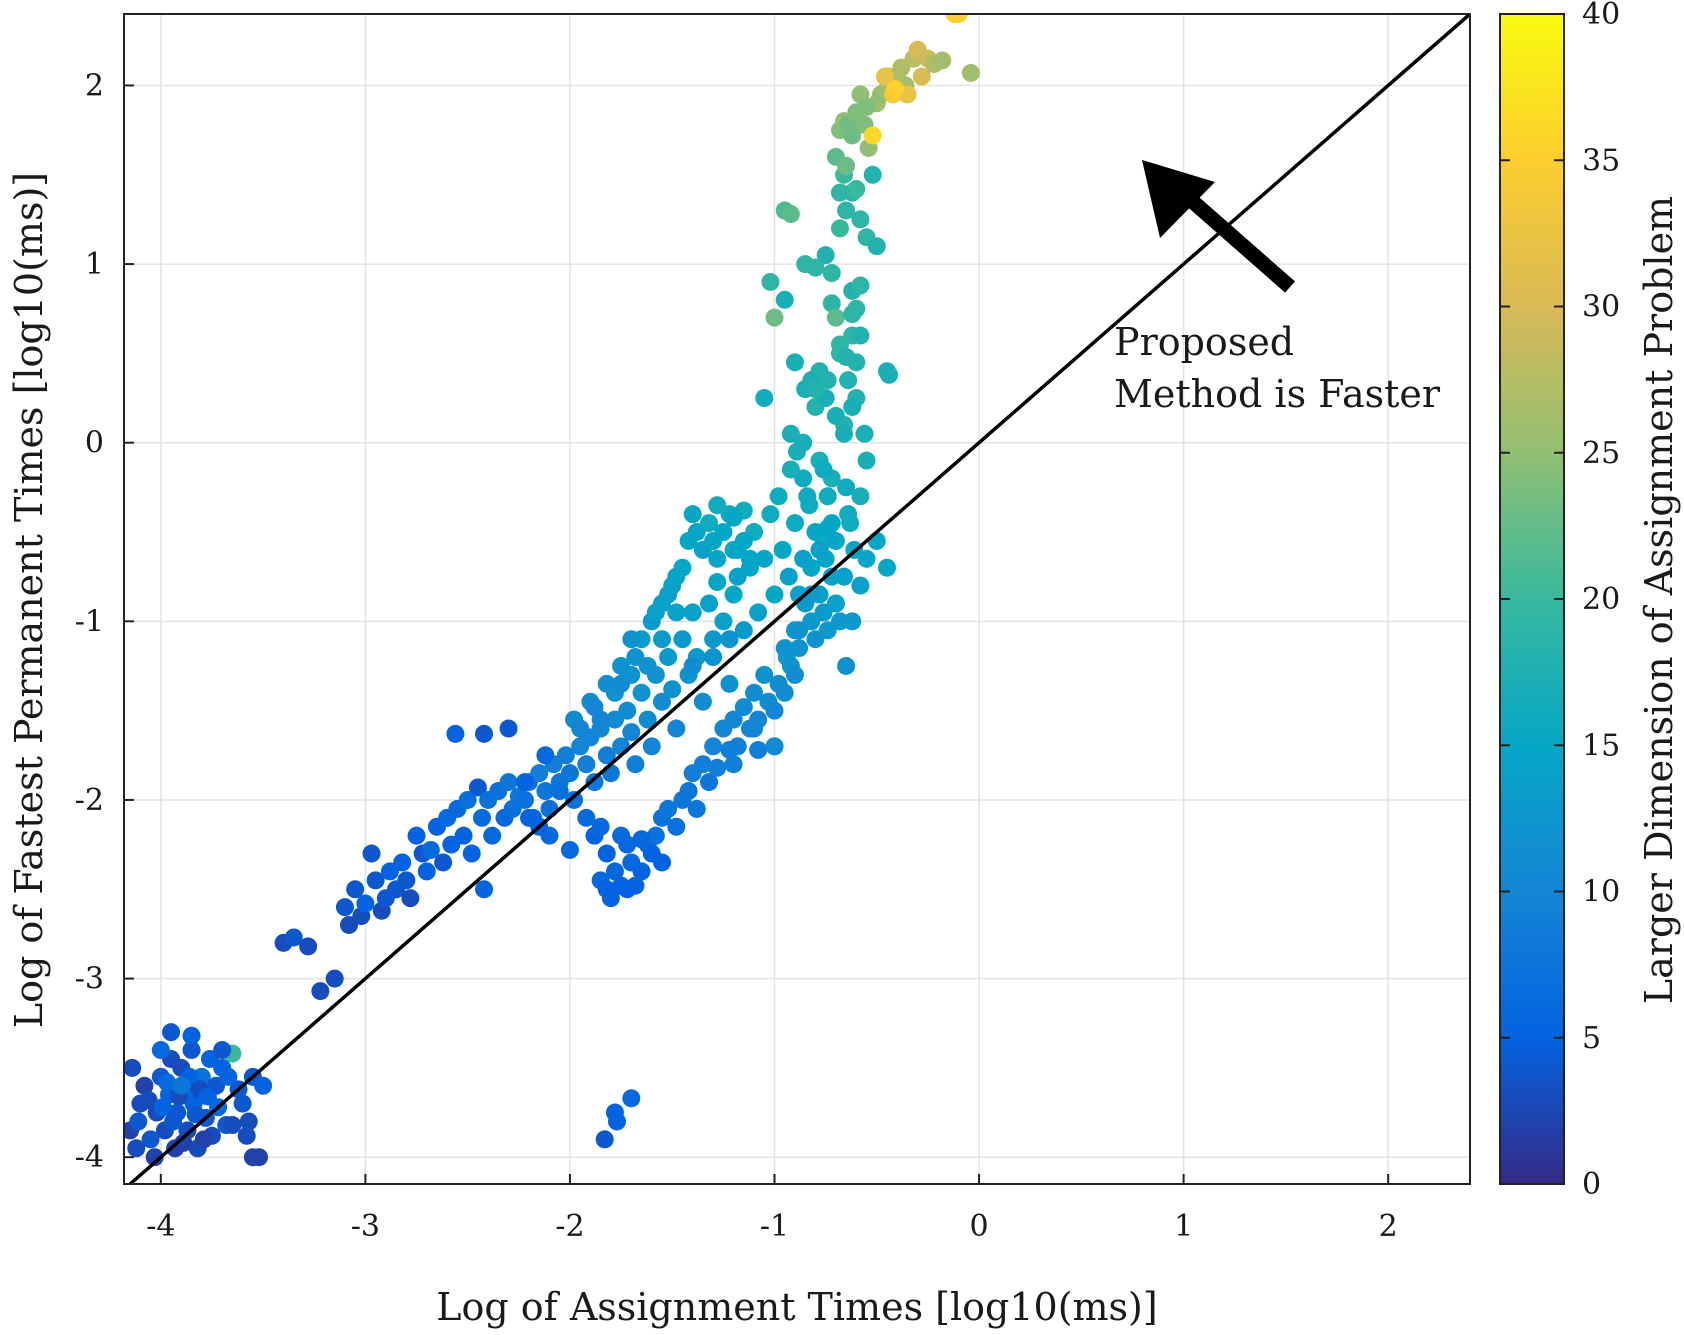 This screenshot has height=1335, width=1684. Describe the element at coordinates (979, 1226) in the screenshot. I see `x-tick-label: 0` at that location.